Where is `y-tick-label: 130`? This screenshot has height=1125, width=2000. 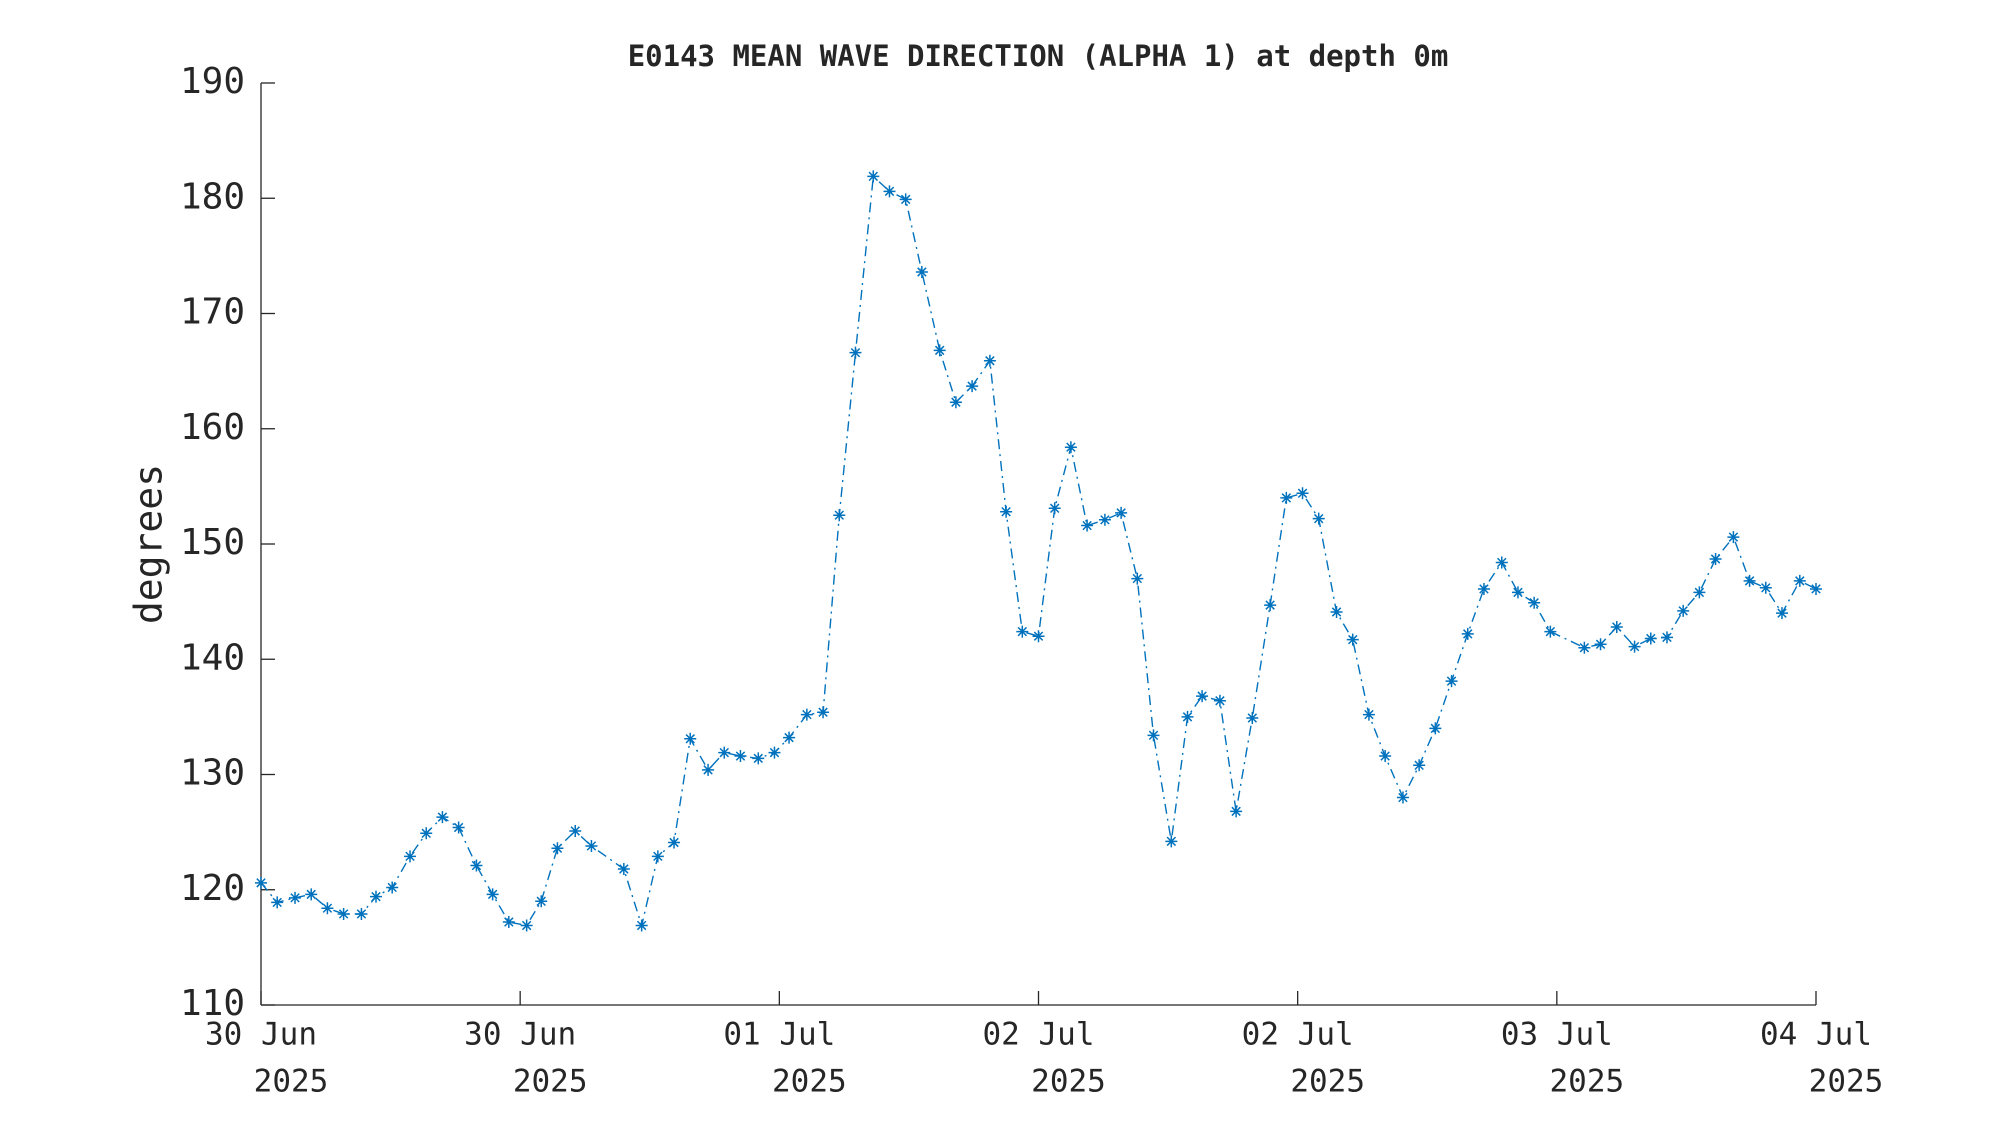 y-tick-label: 130 is located at coordinates (212, 773).